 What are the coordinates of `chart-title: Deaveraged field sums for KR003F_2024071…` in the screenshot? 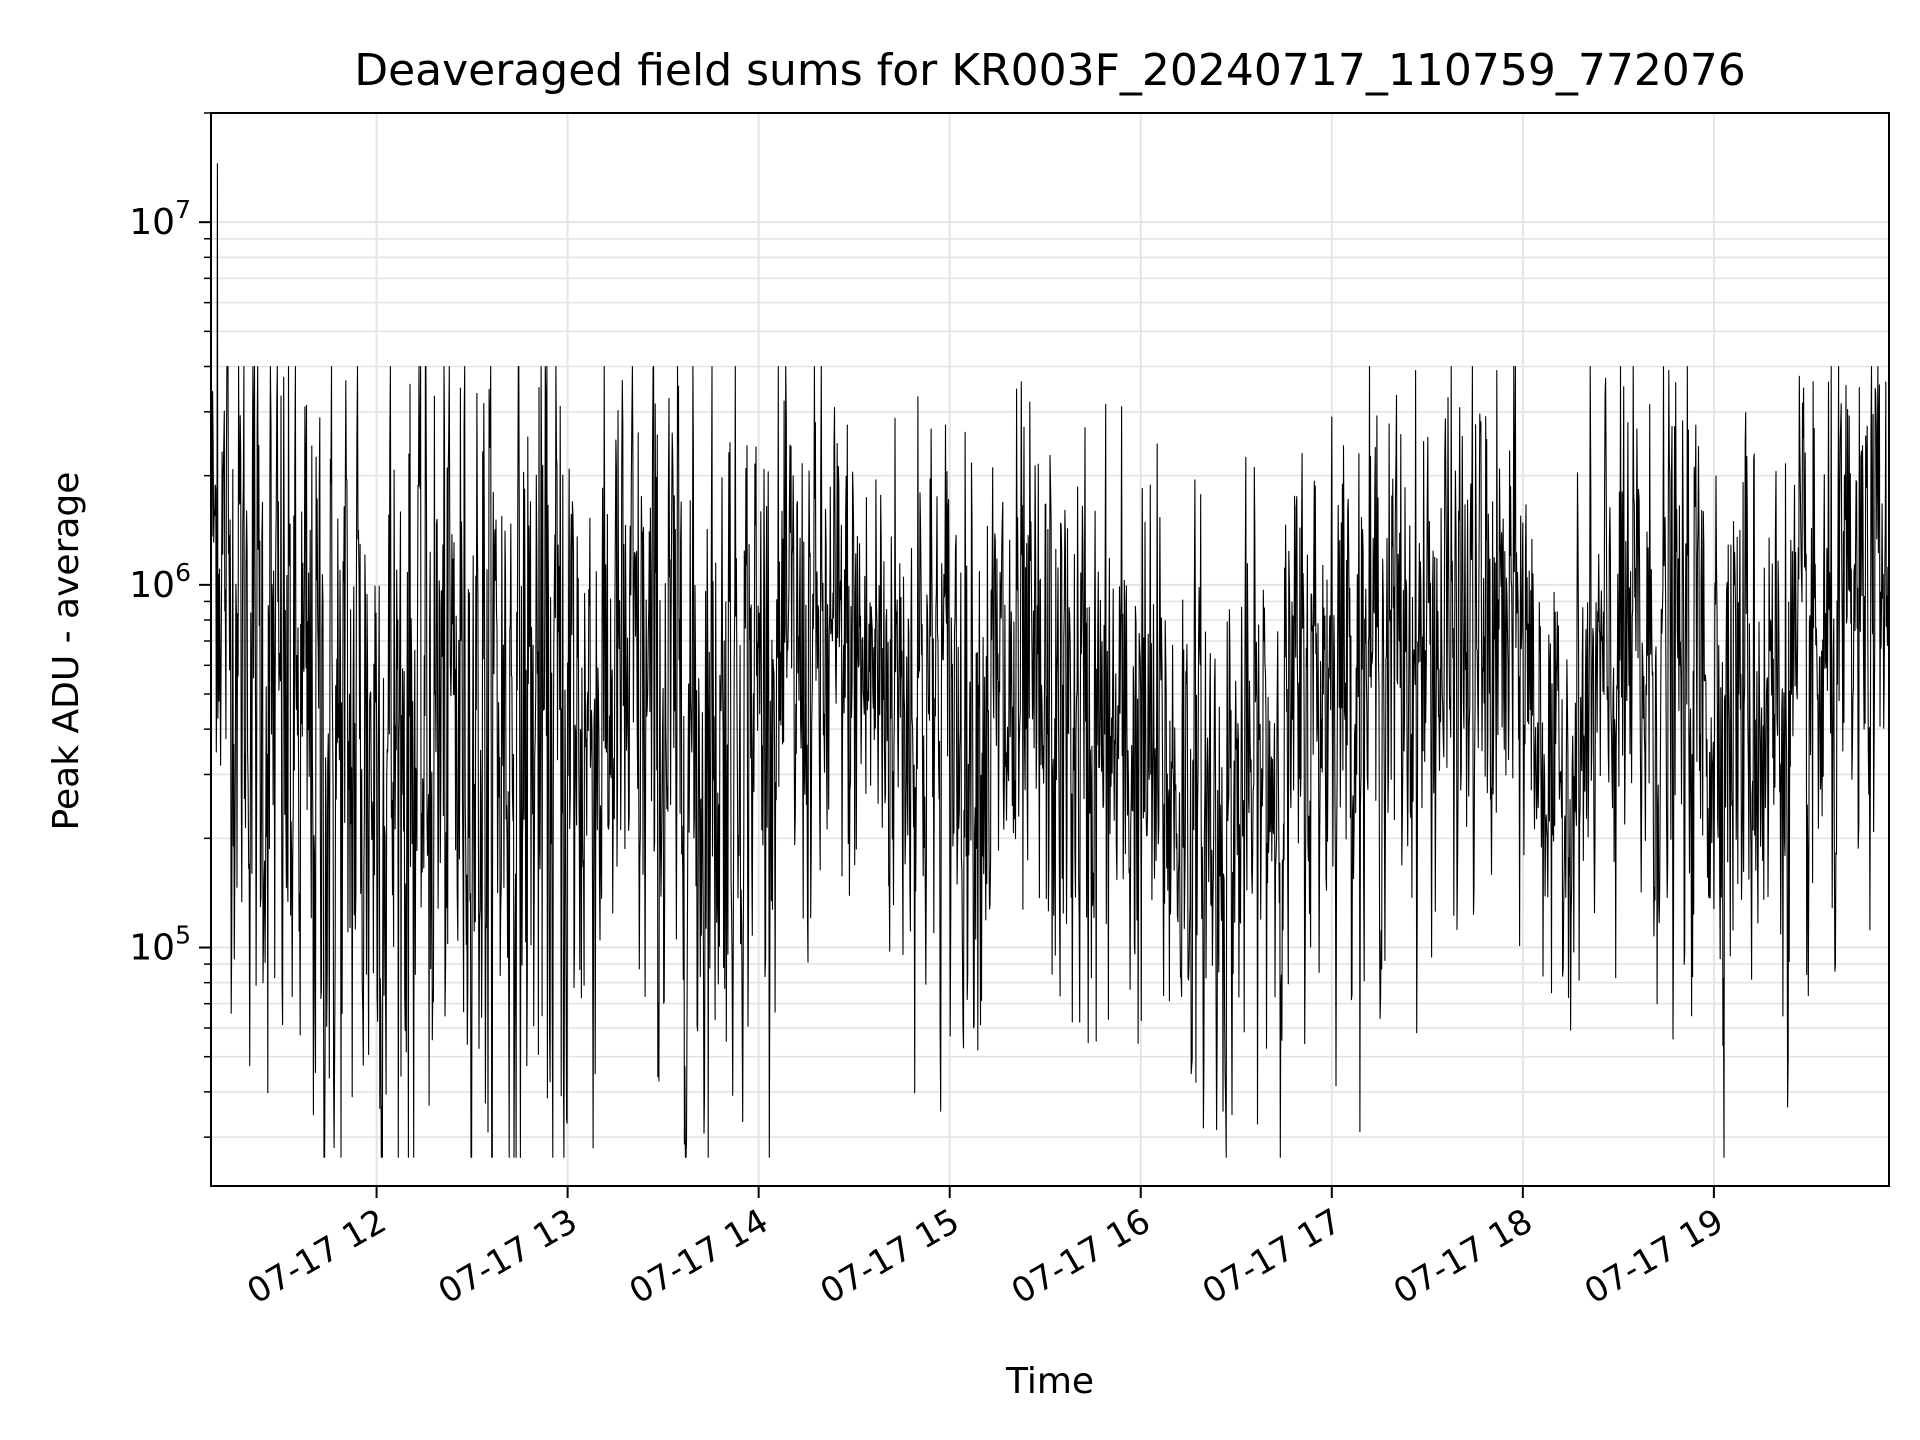 It's located at (1050, 70).